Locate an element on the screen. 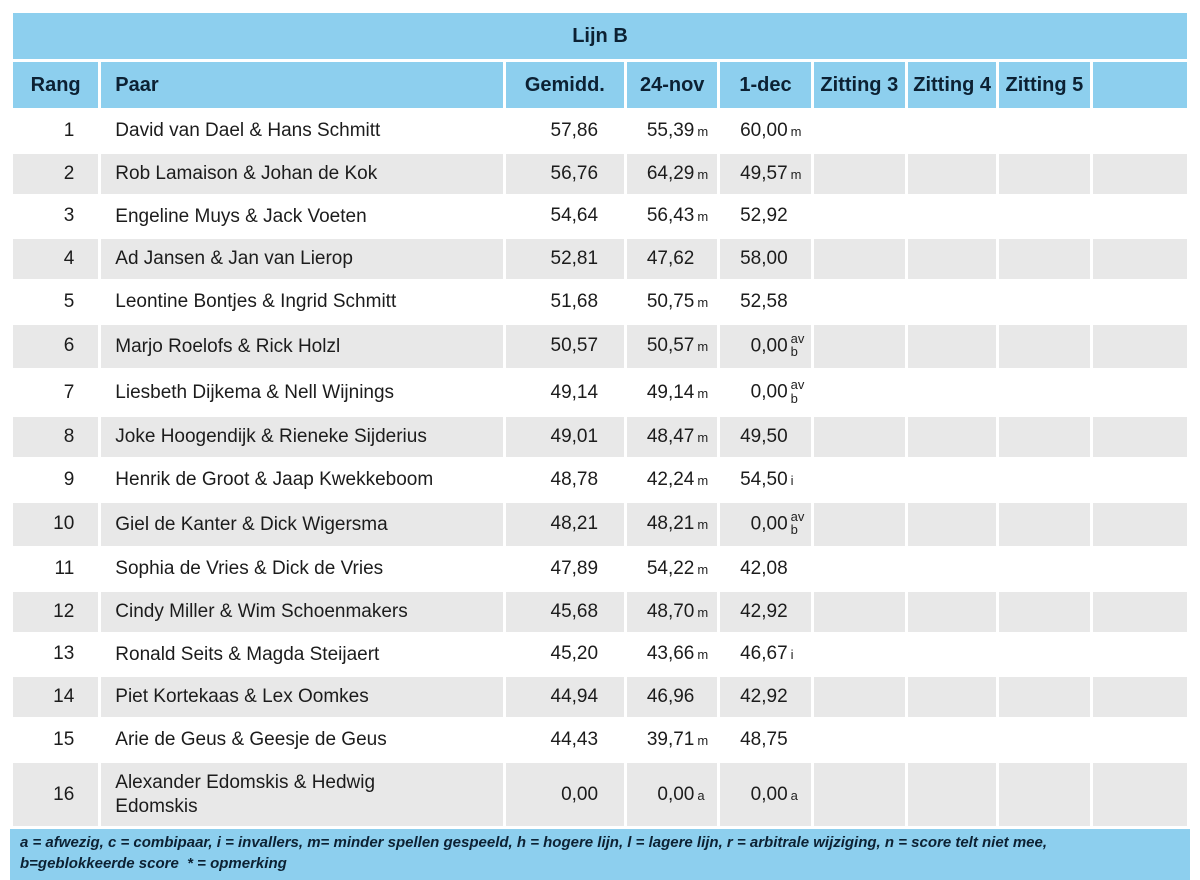 This screenshot has width=1200, height=880. score-cell-1-dec: 54,50 i is located at coordinates (765, 480).